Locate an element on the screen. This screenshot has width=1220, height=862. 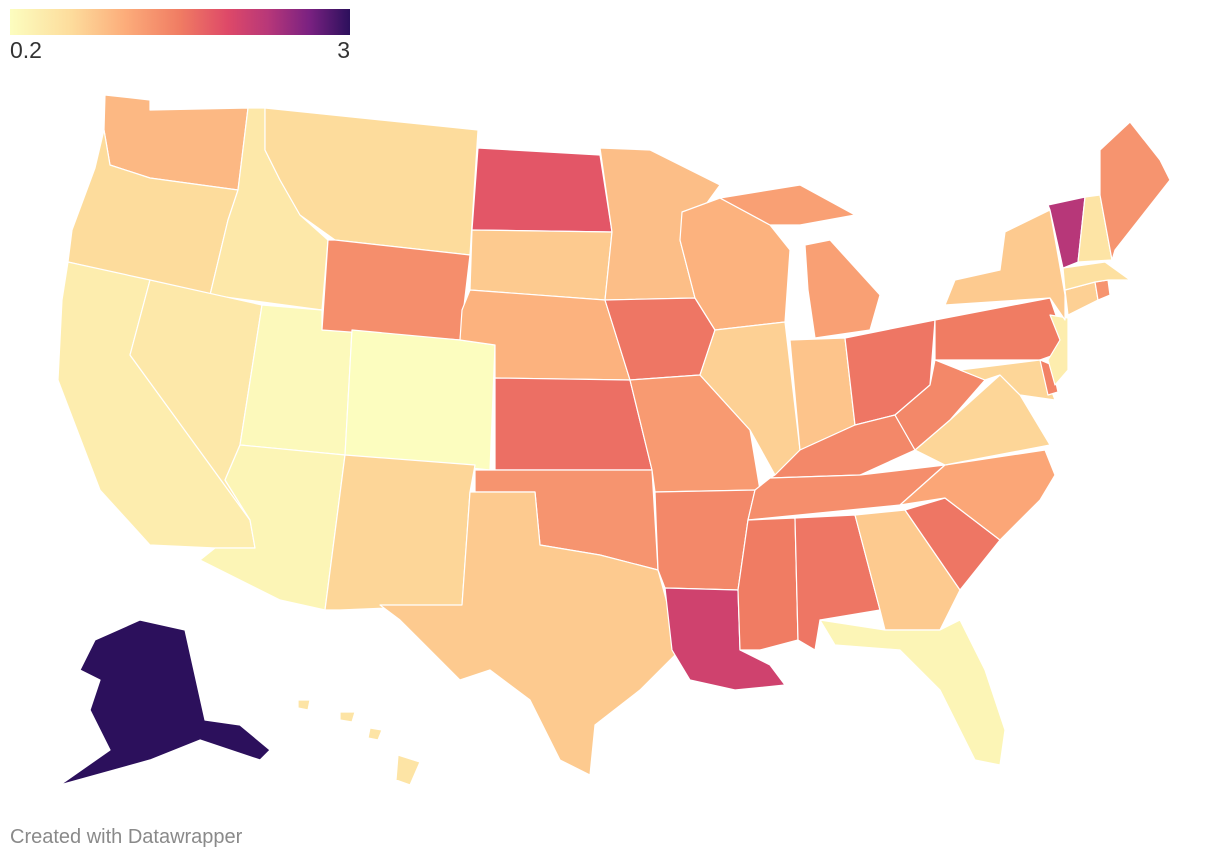
state-alaska is located at coordinates (165, 702).